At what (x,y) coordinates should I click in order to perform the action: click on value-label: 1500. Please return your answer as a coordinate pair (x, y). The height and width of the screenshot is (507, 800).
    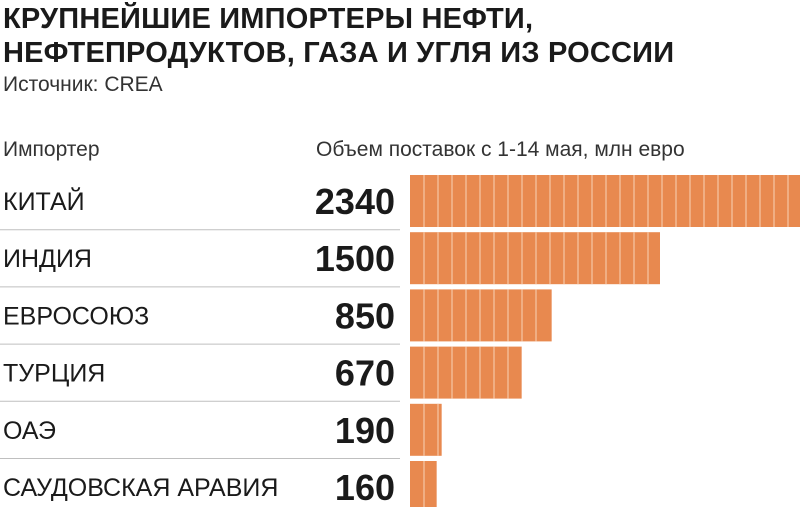
    Looking at the image, I should click on (355, 258).